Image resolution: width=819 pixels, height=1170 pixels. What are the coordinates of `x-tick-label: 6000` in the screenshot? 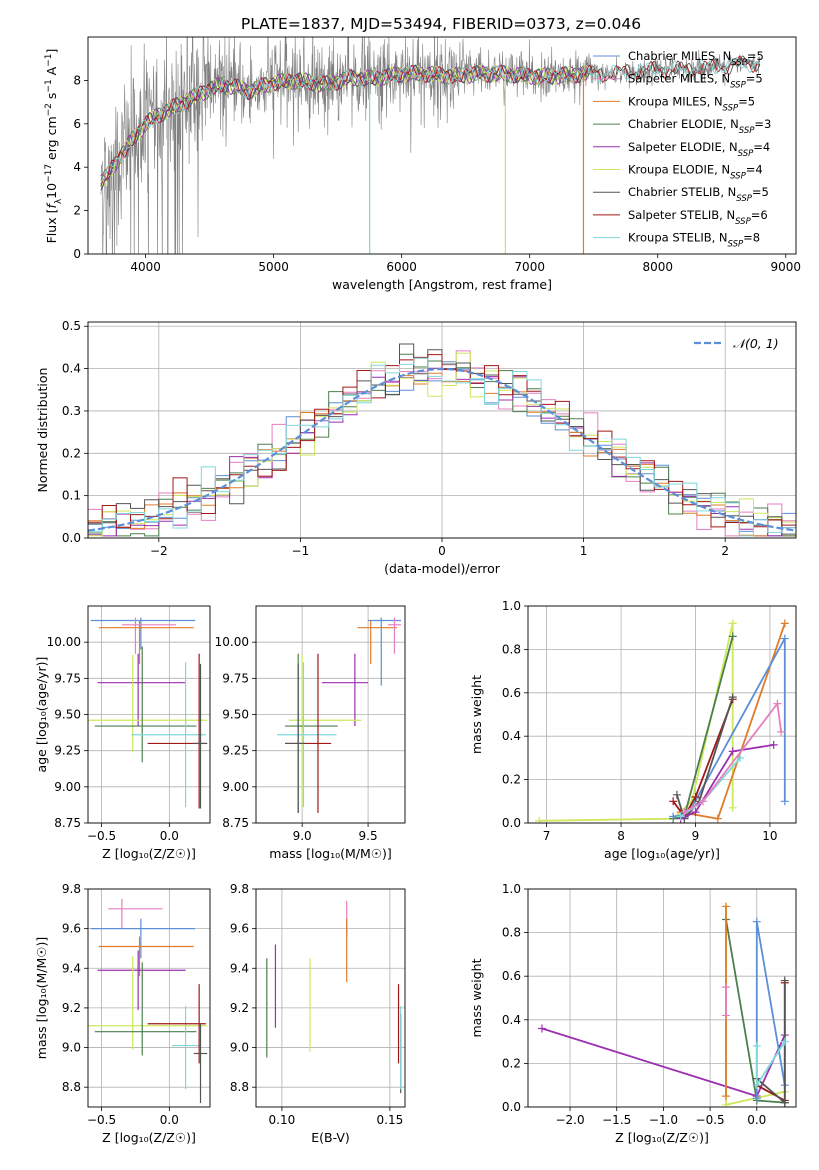 It's located at (401, 267).